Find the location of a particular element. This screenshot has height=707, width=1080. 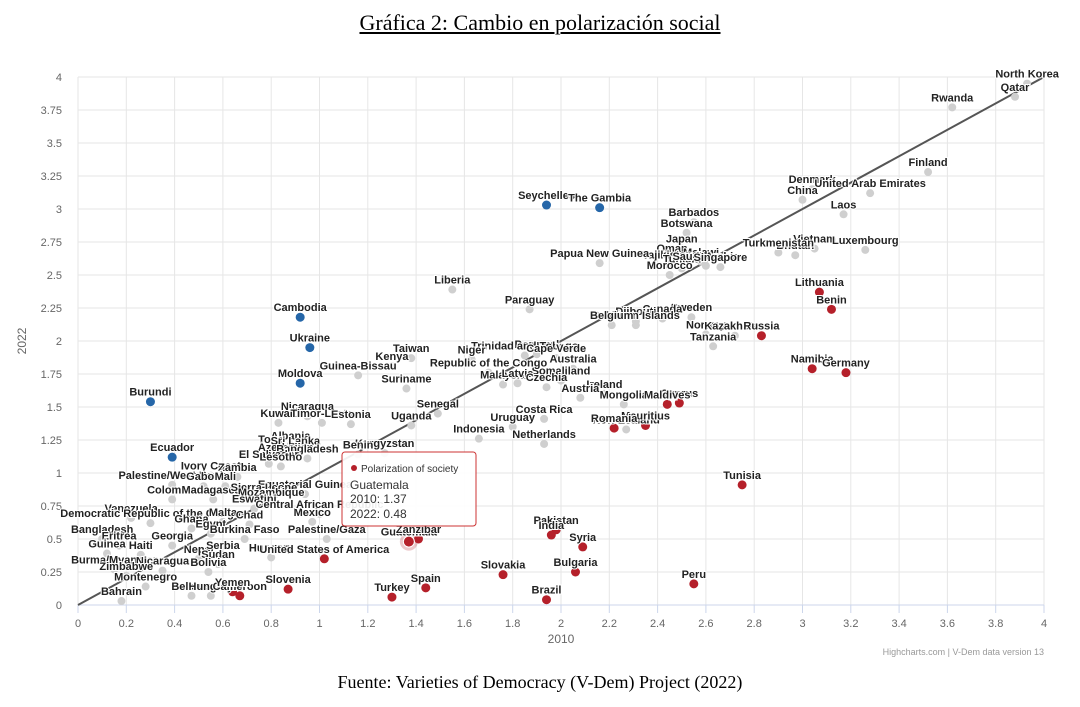

point-new-zealand is located at coordinates (626, 429).